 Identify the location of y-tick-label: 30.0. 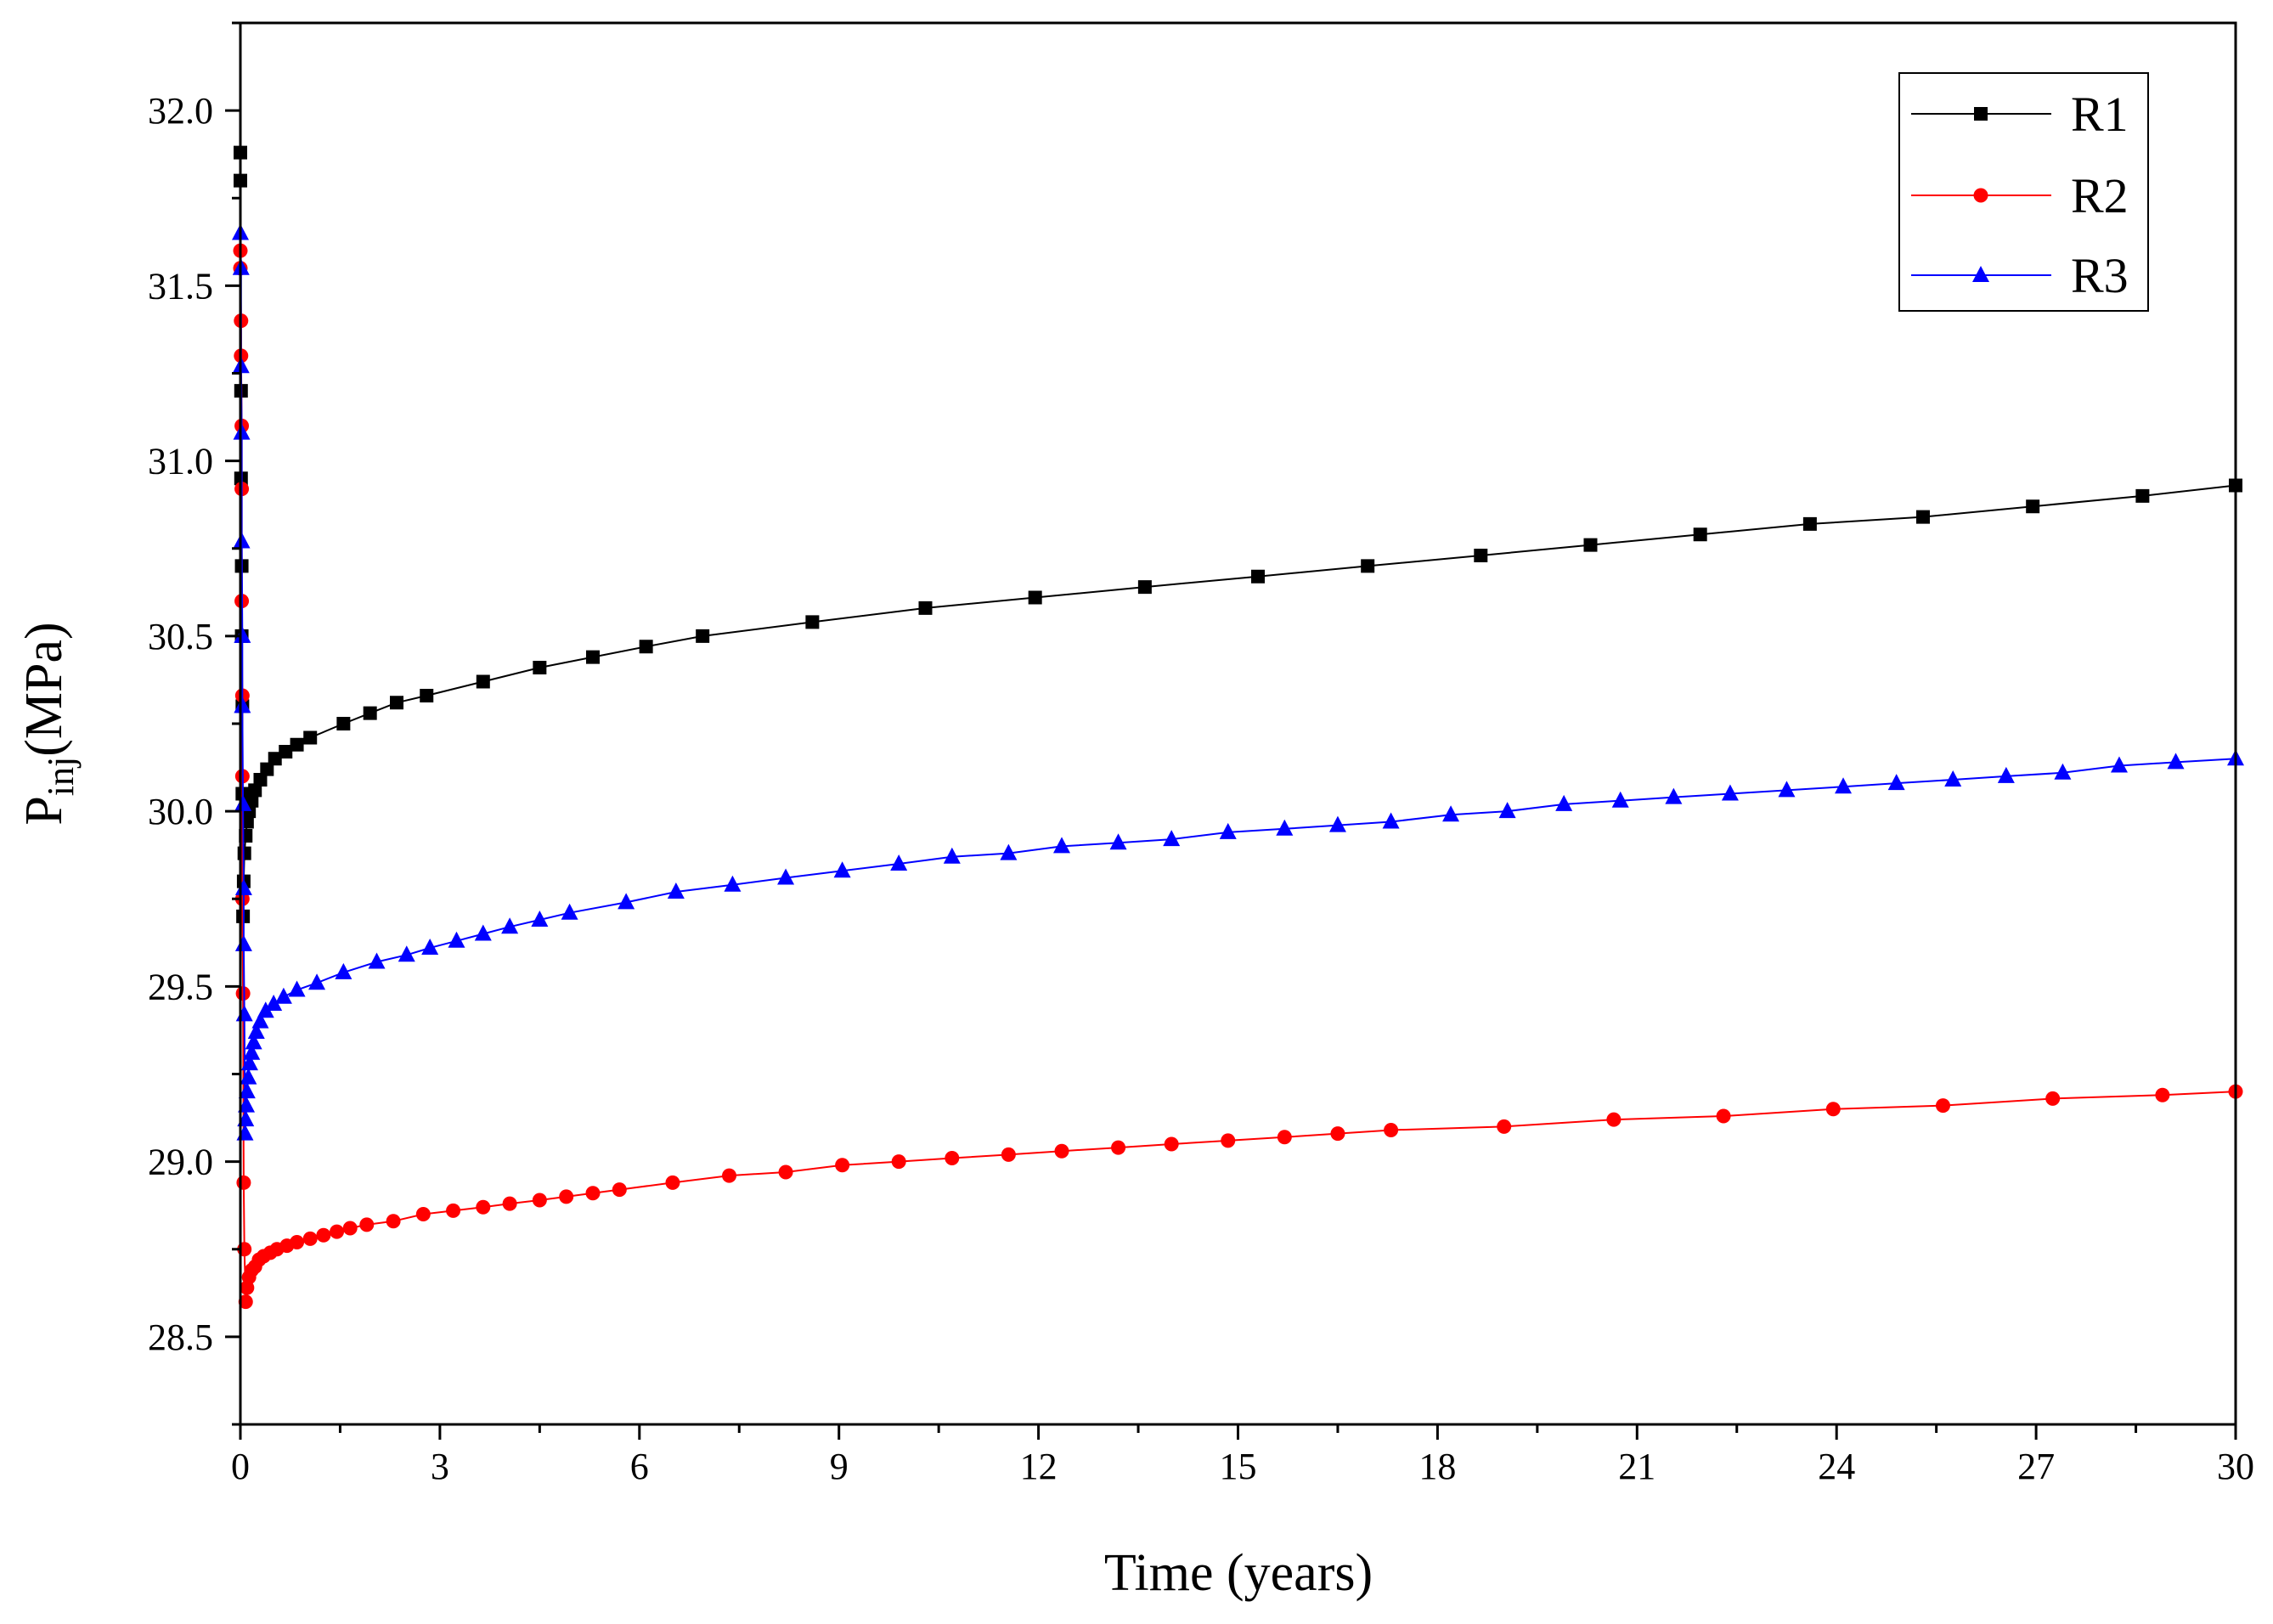
(180, 812).